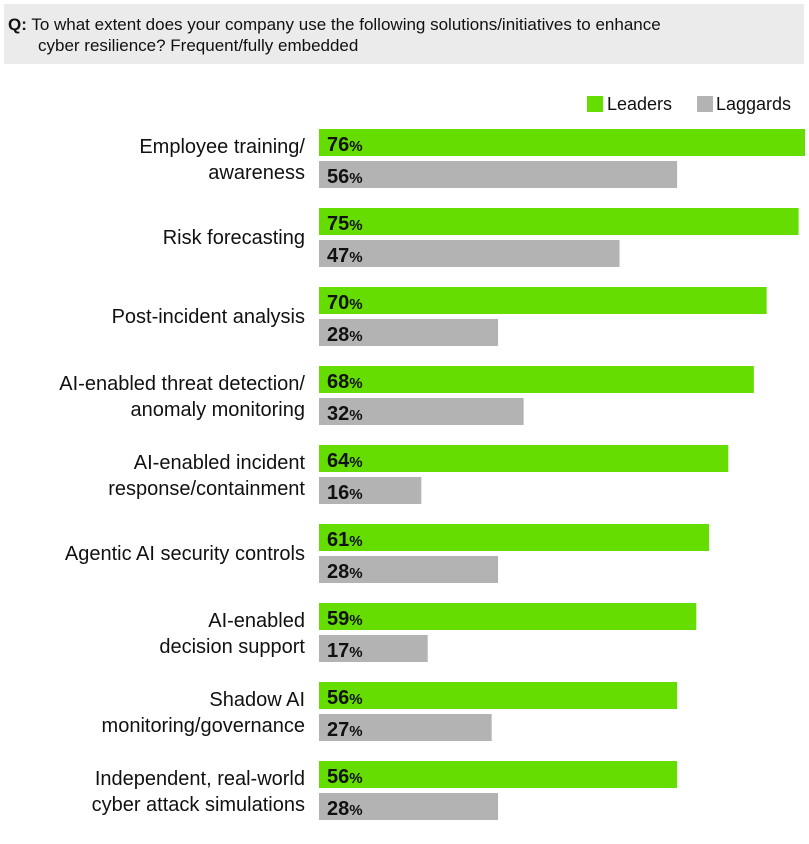  What do you see at coordinates (345, 461) in the screenshot?
I see `data-label-leaders: 64%` at bounding box center [345, 461].